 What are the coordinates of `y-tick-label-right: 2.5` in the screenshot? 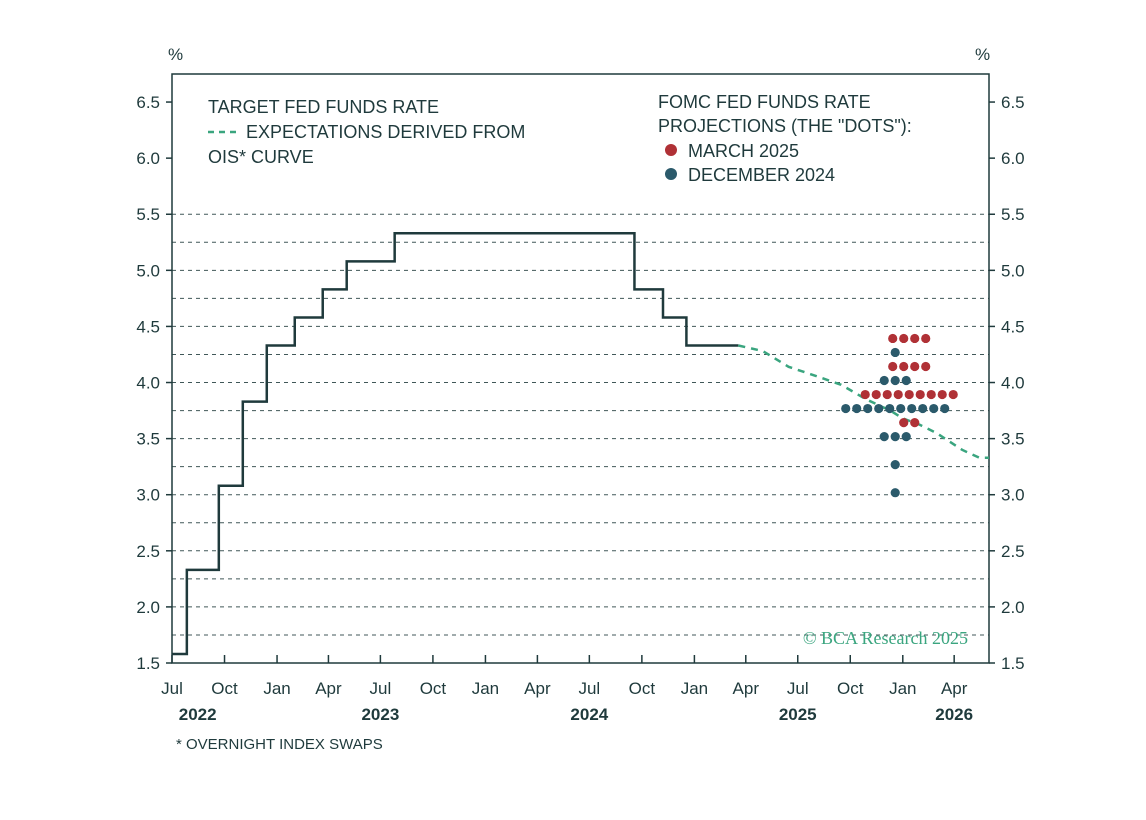 It's located at (1013, 551).